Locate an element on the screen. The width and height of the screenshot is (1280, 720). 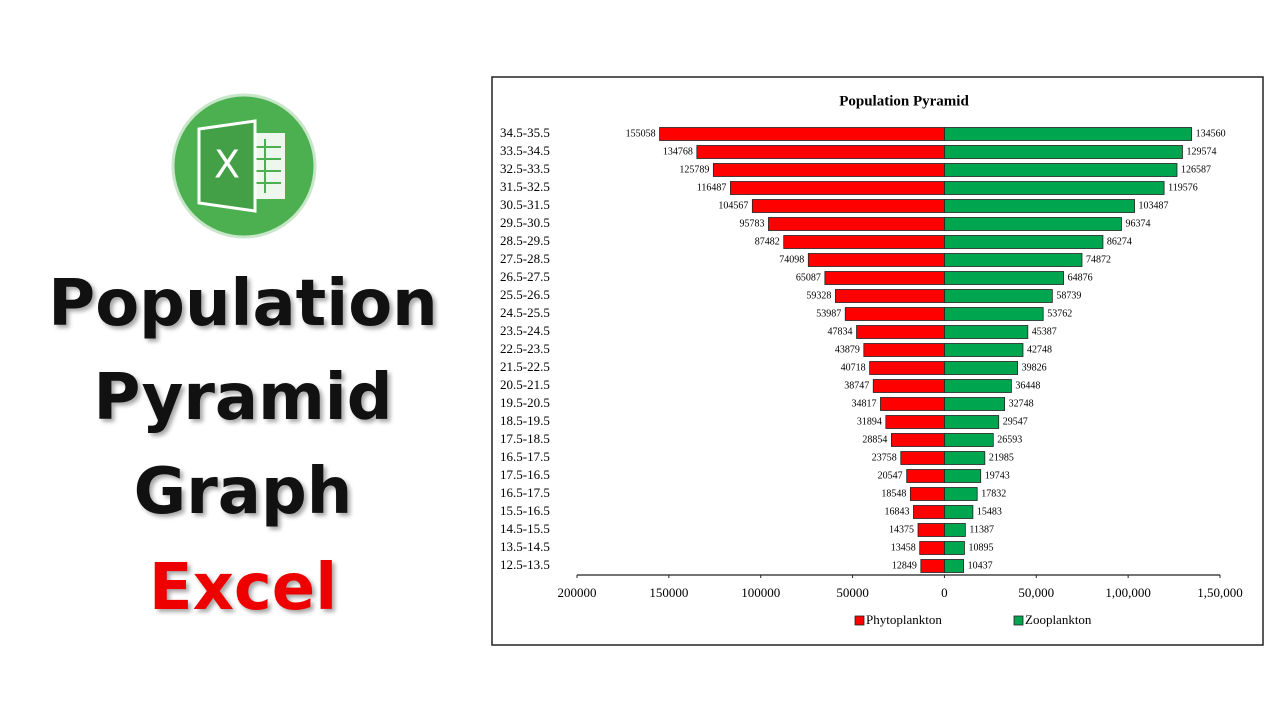
value-label: 14375 is located at coordinates (901, 529).